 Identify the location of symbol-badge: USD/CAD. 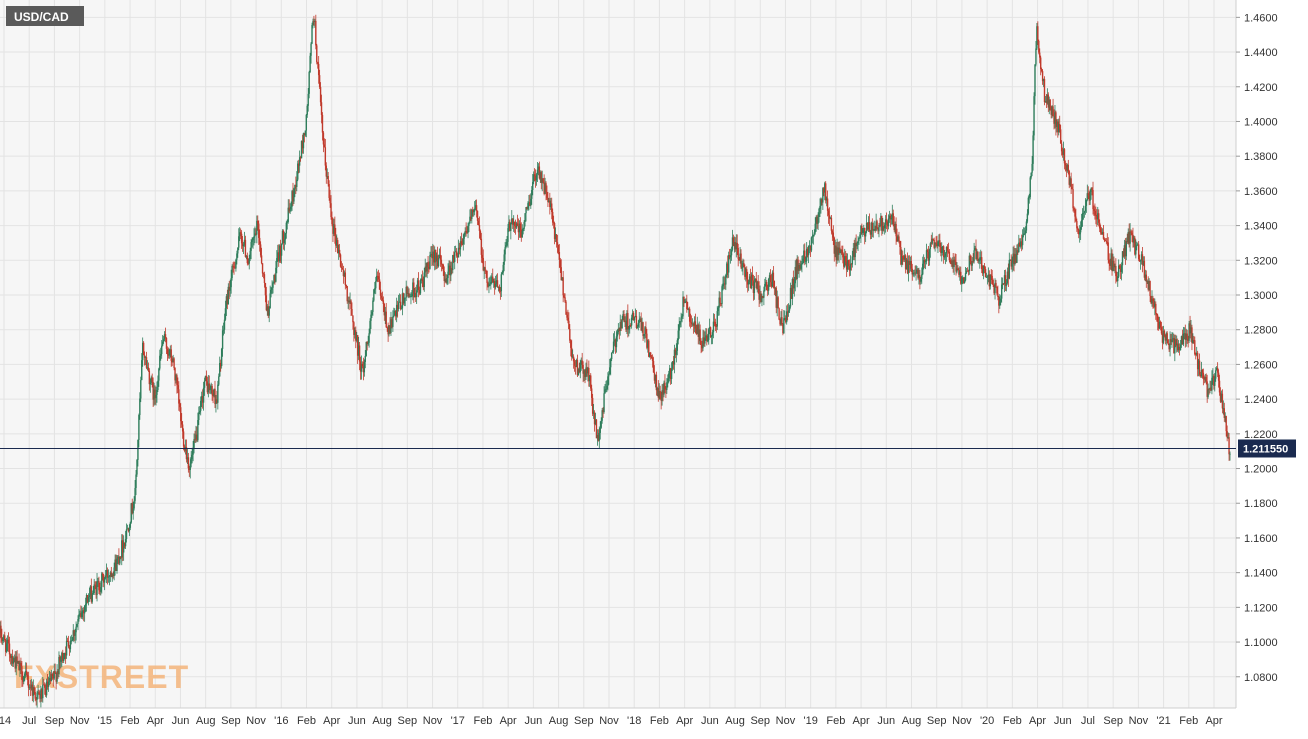
(45, 16).